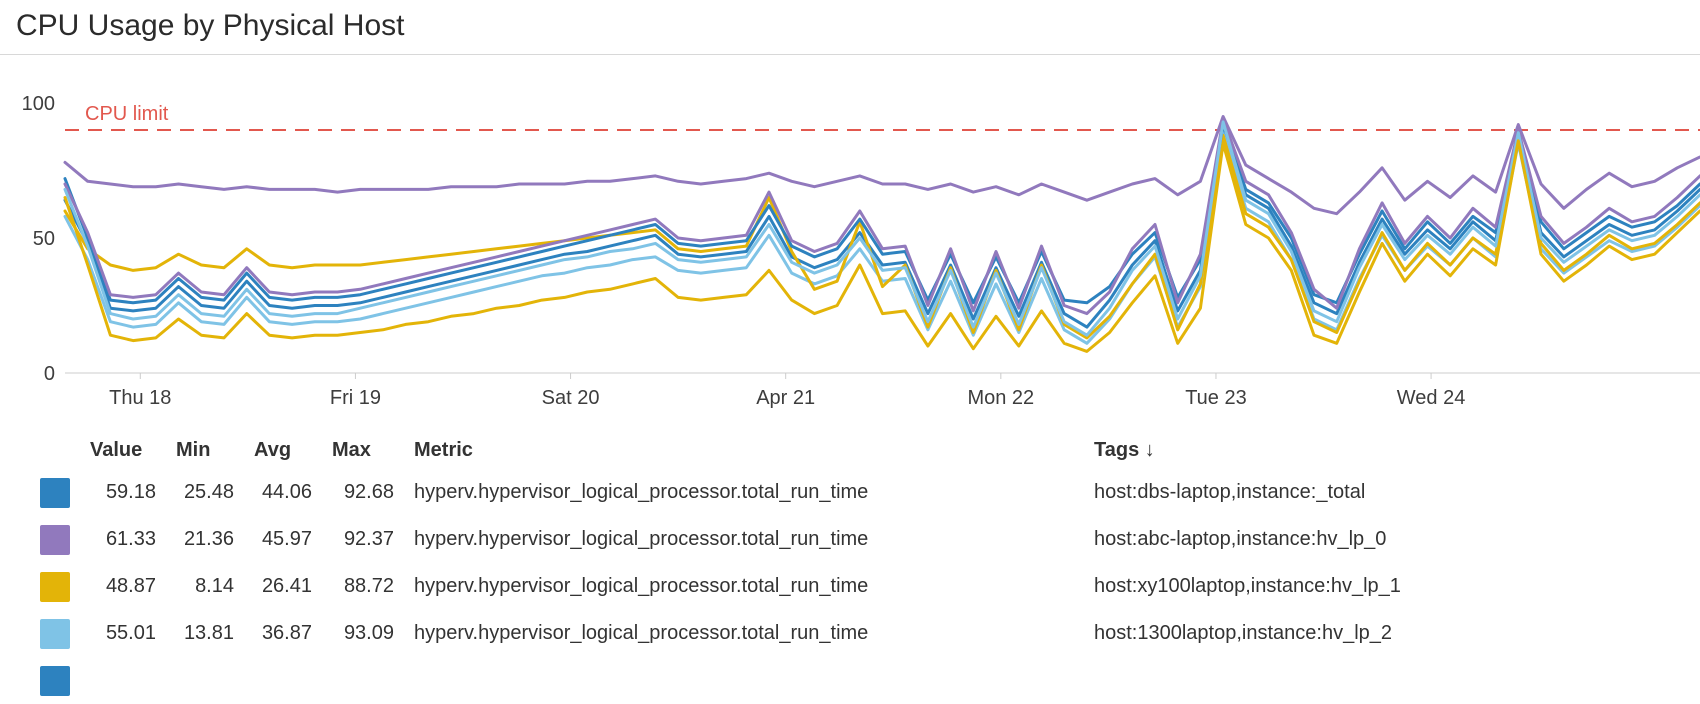 This screenshot has height=704, width=1700. I want to click on legend-row-partial, so click(862, 680).